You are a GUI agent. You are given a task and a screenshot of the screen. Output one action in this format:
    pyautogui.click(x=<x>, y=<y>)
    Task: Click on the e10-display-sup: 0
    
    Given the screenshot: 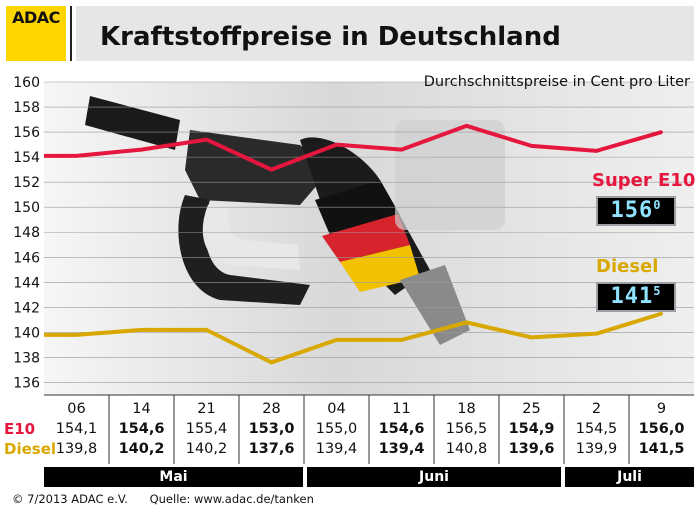 What is the action you would take?
    pyautogui.click(x=657, y=205)
    